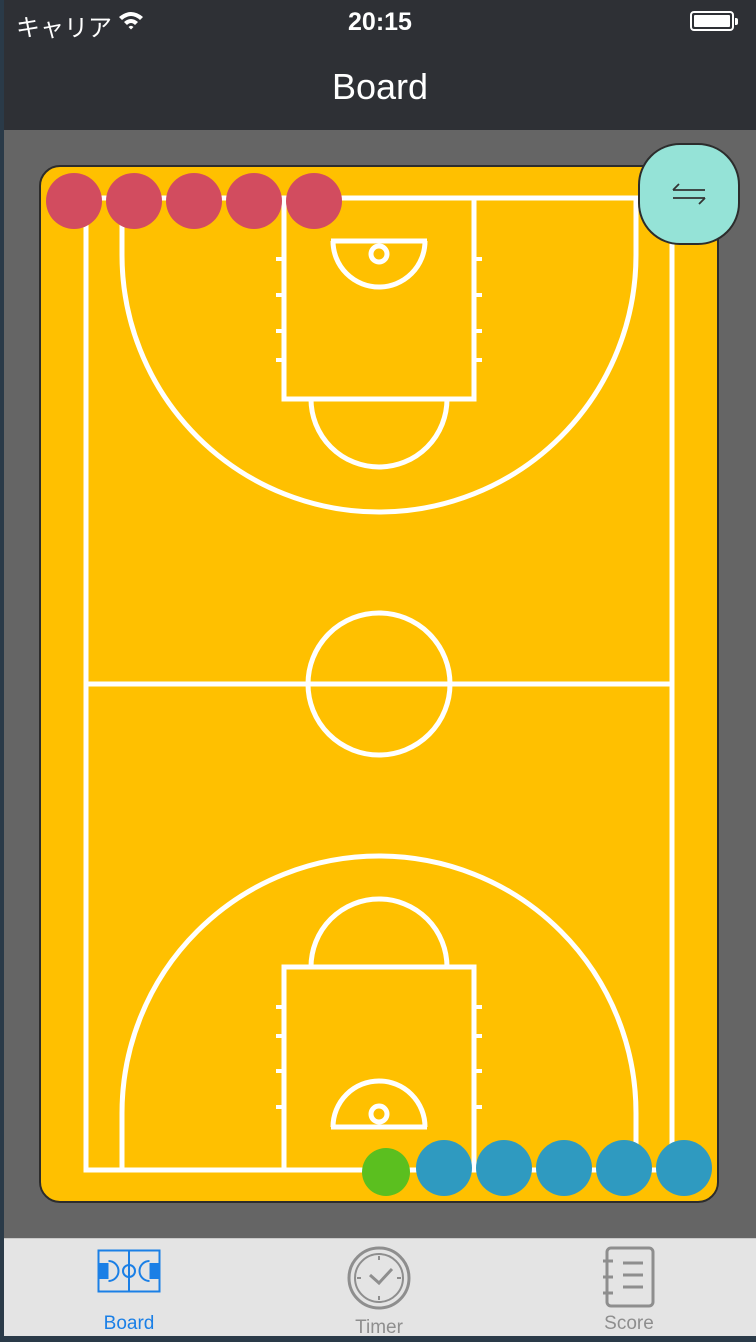 Image resolution: width=756 pixels, height=1342 pixels. Describe the element at coordinates (131, 22) in the screenshot. I see `wifi-icon` at that location.